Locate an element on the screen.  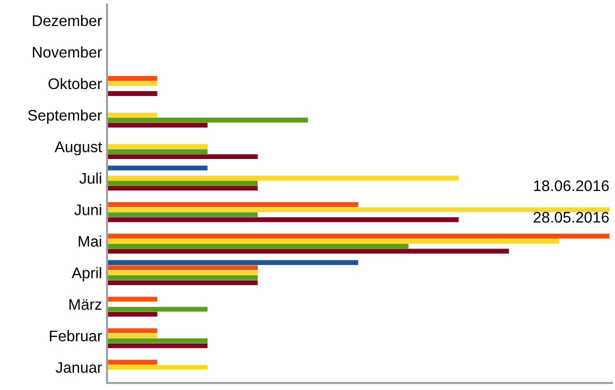
y-tick-label: April is located at coordinates (87, 274).